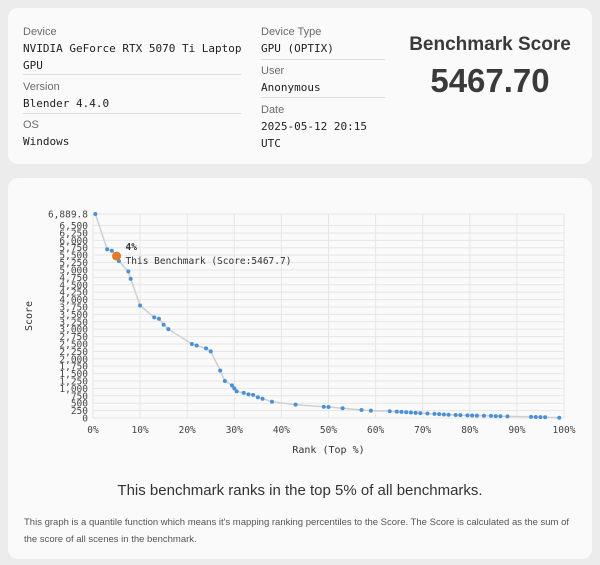 Image resolution: width=600 pixels, height=565 pixels. Describe the element at coordinates (490, 44) in the screenshot. I see `score-title: Benchmark Score` at that location.